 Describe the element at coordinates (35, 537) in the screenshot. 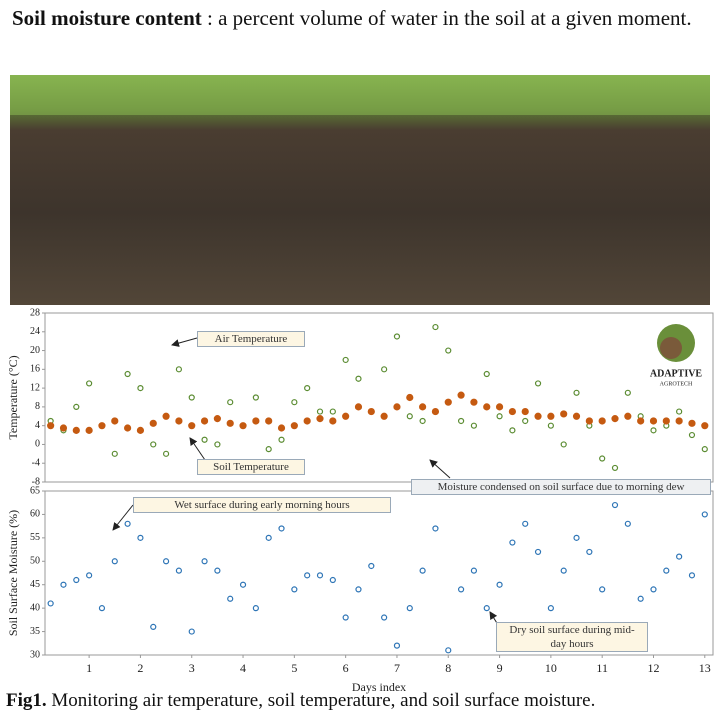

I see `y-tick-label: 55` at that location.